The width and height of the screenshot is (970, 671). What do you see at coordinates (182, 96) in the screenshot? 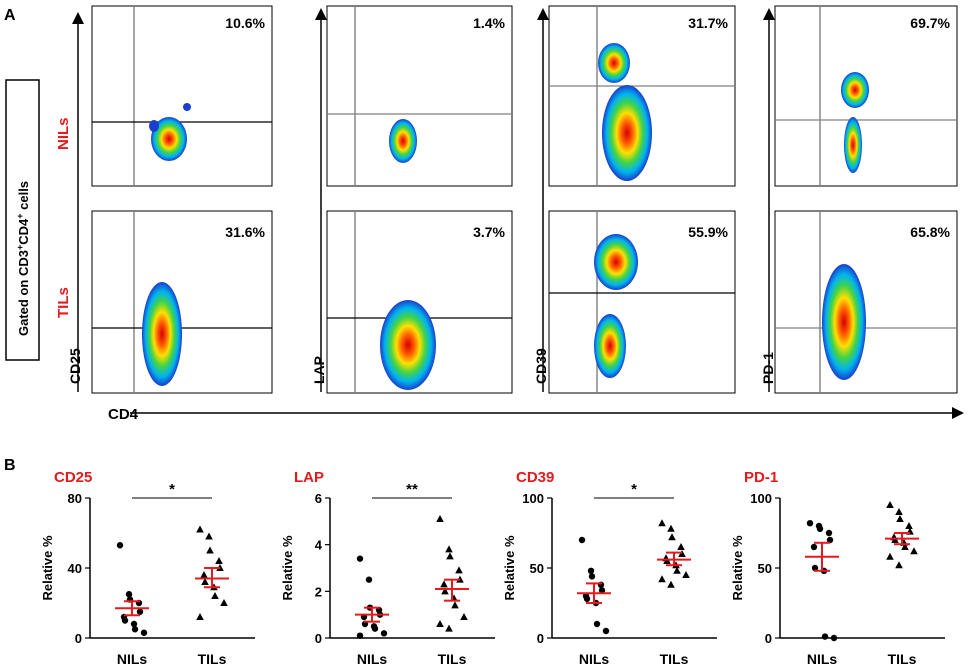
I see `flow-panel-cd25-nils: 10.6%` at bounding box center [182, 96].